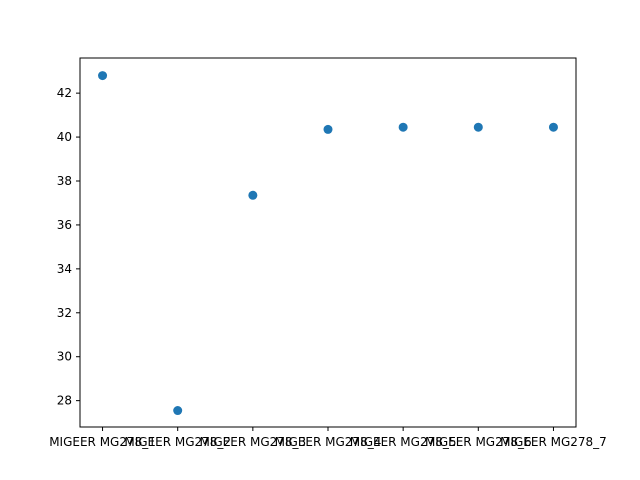  What do you see at coordinates (68, 247) in the screenshot?
I see `y-axis-ticks: 28 30 32 34 36 38 40 42` at bounding box center [68, 247].